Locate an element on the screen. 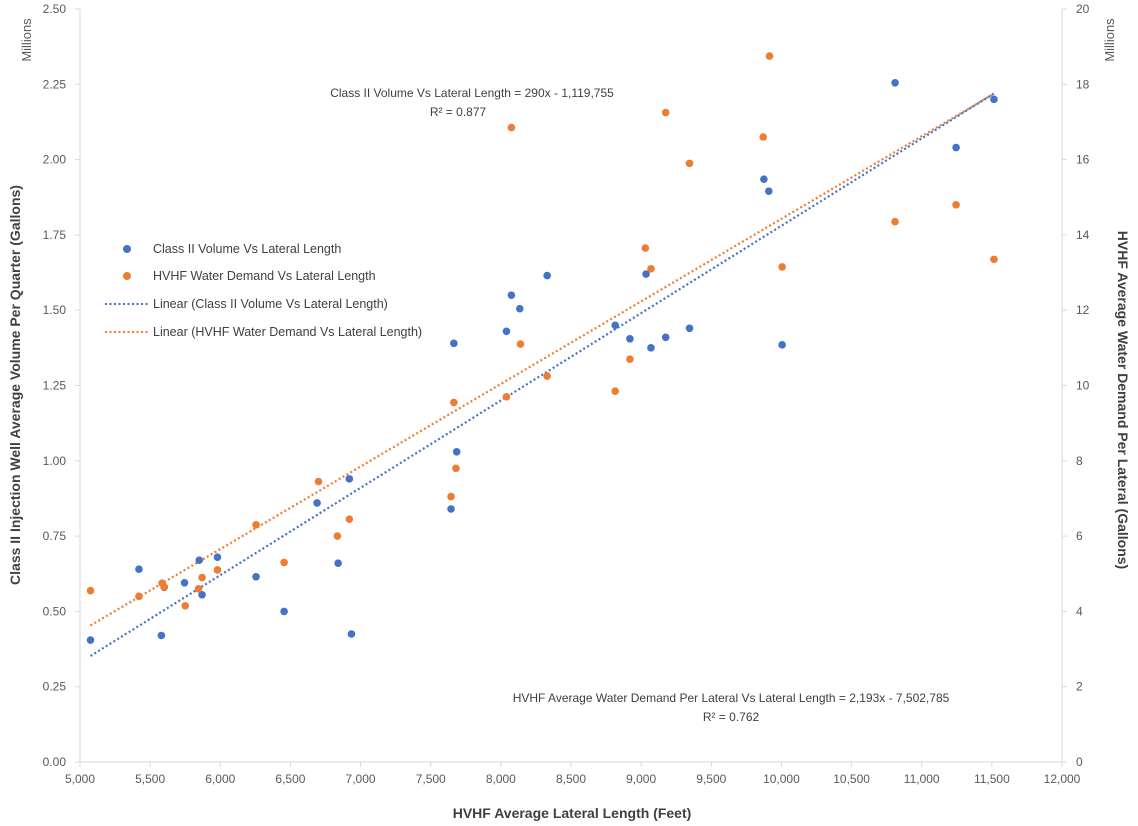 The height and width of the screenshot is (826, 1138). y-right-tick-label: 16 is located at coordinates (1083, 160).